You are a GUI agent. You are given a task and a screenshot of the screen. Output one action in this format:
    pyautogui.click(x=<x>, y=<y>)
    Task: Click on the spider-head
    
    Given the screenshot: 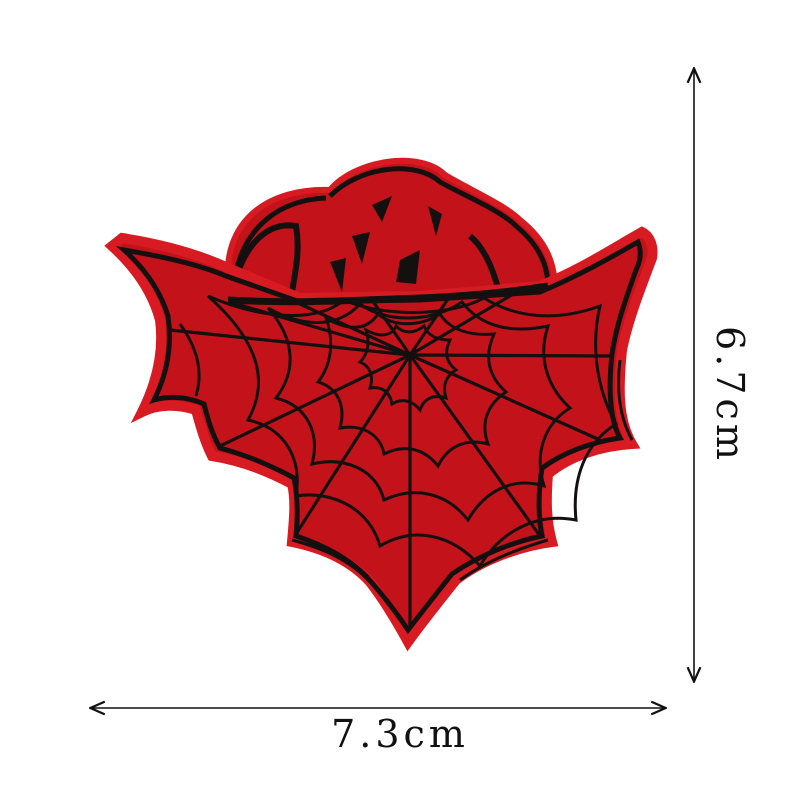 What is the action you would take?
    pyautogui.click(x=392, y=230)
    